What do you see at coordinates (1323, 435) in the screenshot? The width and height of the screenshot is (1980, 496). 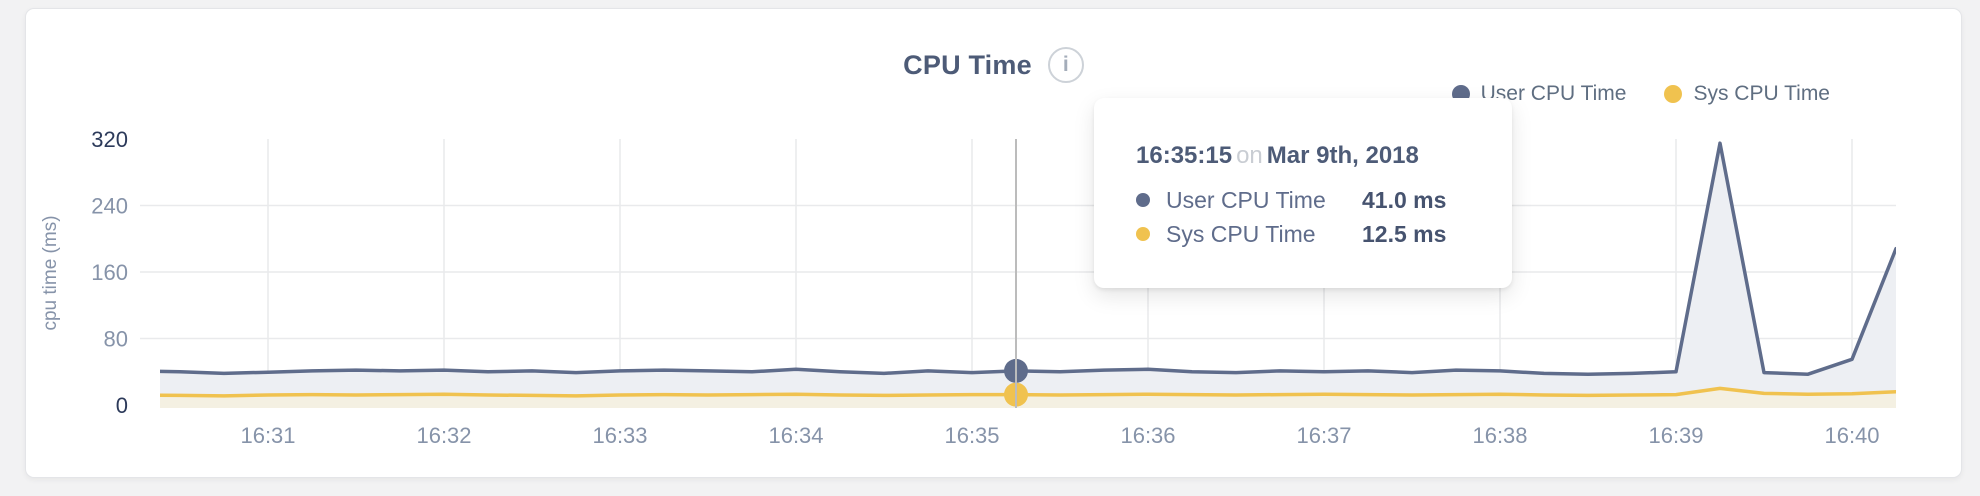 I see `x-tick-label: 16:37` at bounding box center [1323, 435].